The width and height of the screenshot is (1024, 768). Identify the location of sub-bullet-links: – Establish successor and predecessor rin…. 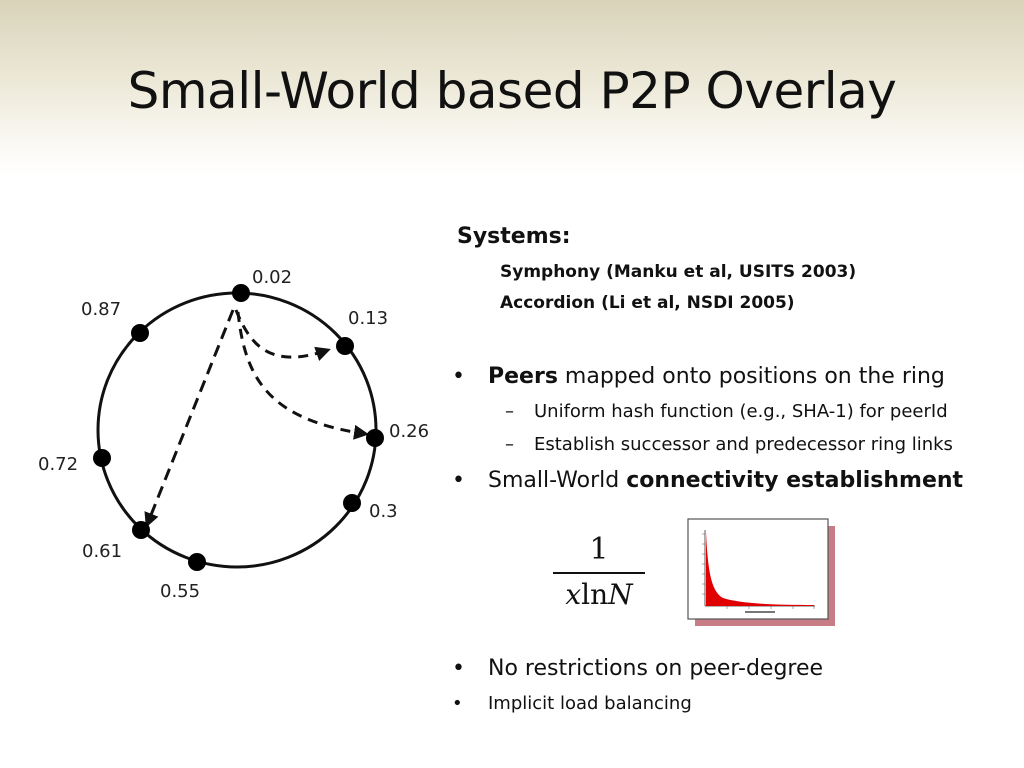
(729, 444).